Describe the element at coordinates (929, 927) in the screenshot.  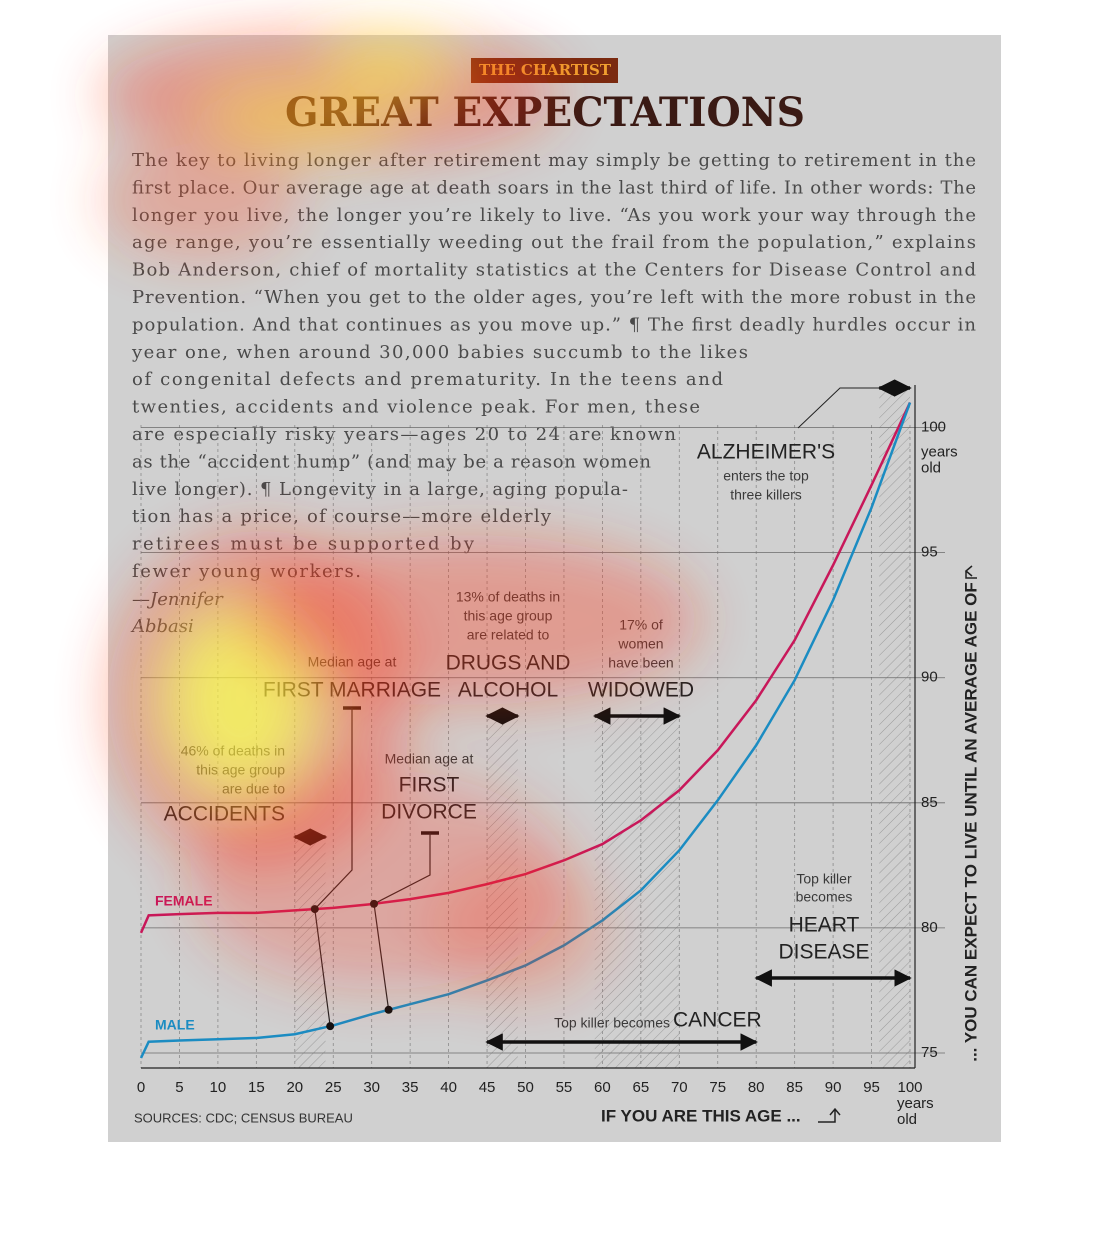
I see `y-tick-label: 80` at that location.